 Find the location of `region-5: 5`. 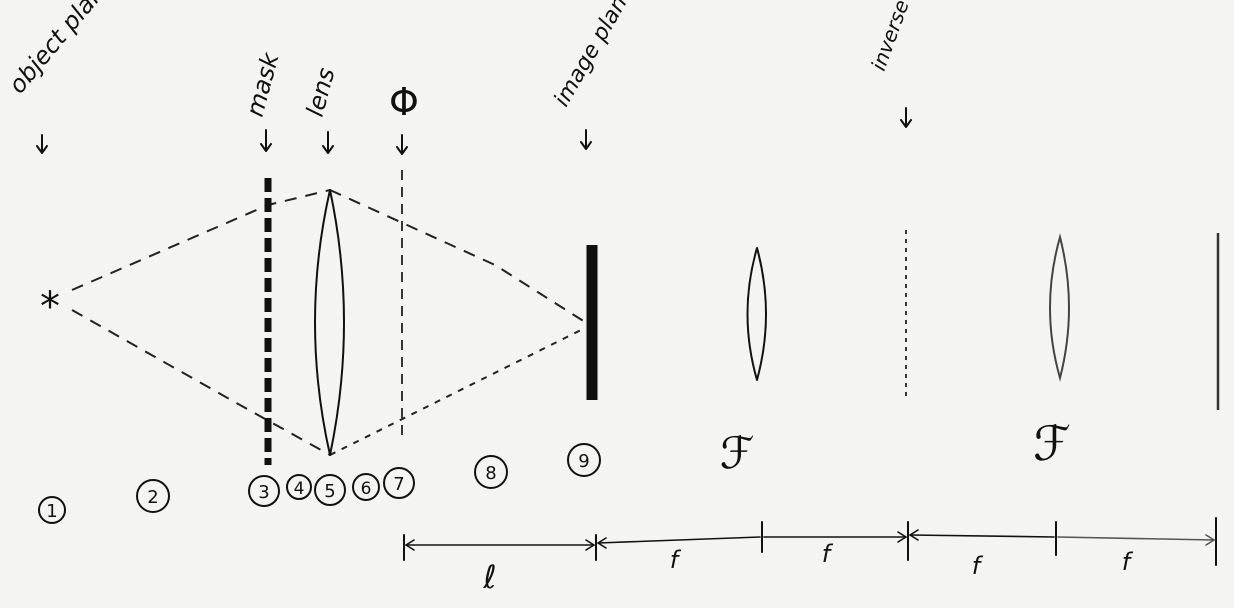

region-5: 5 is located at coordinates (330, 490).